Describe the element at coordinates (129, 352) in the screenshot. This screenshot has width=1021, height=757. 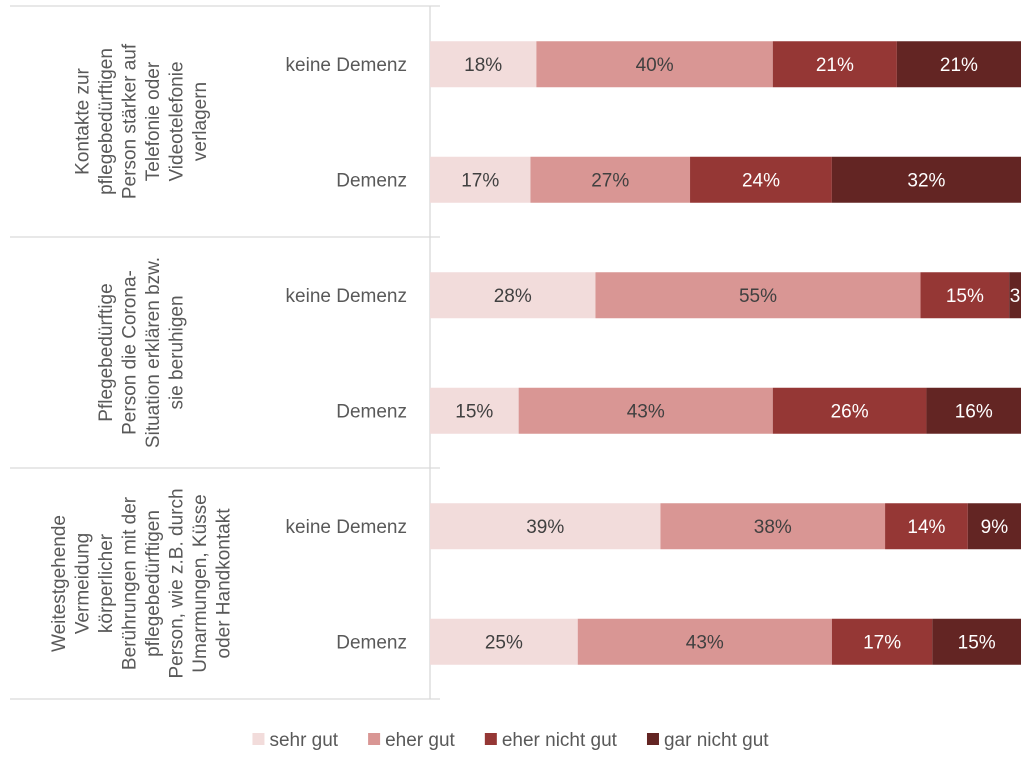
I see `group-label-line: Person die Corona-` at that location.